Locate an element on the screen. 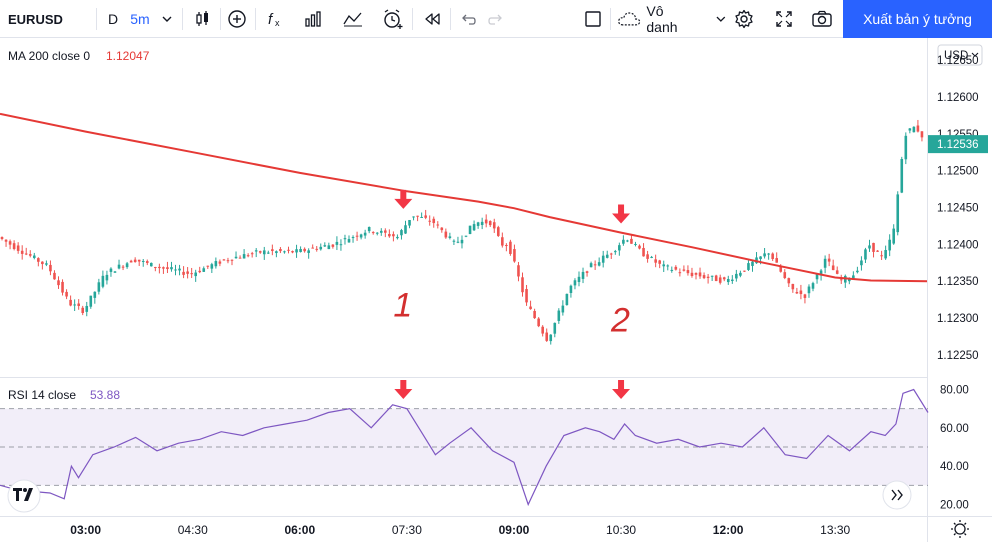 This screenshot has height=542, width=992. settings-button is located at coordinates (744, 19).